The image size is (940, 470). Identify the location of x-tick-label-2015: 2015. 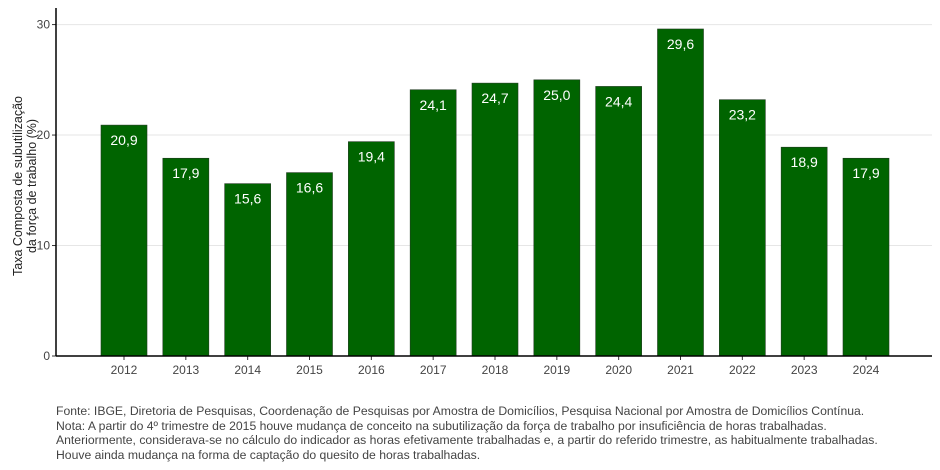
(309, 370).